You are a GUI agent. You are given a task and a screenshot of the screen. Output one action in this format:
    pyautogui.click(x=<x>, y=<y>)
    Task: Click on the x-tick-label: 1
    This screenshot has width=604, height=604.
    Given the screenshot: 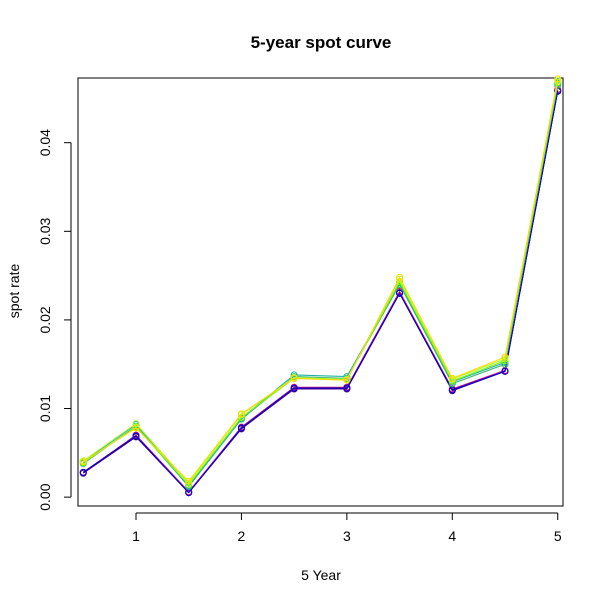 What is the action you would take?
    pyautogui.click(x=136, y=536)
    